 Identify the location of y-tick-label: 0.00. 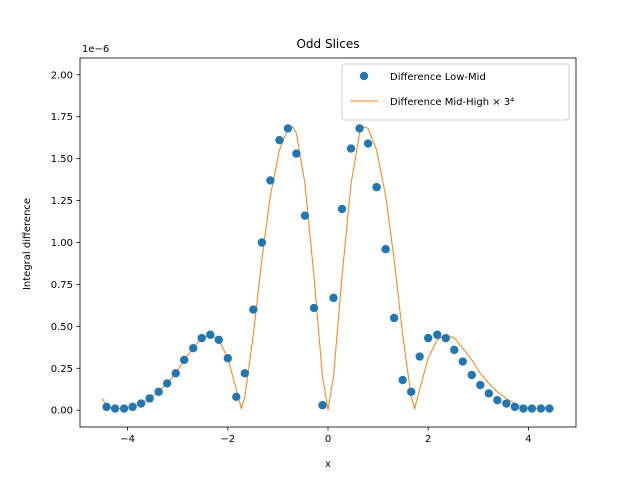
(62, 411).